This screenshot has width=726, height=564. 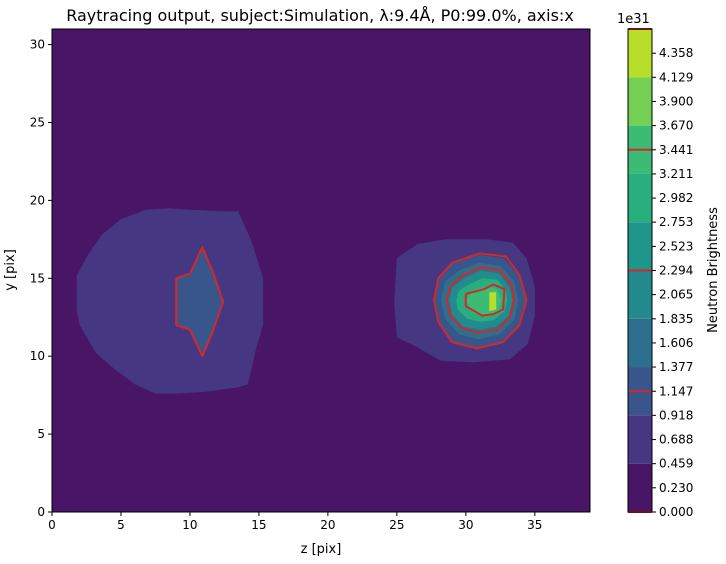 I want to click on colorbar-tick-label: 2.982, so click(x=676, y=198).